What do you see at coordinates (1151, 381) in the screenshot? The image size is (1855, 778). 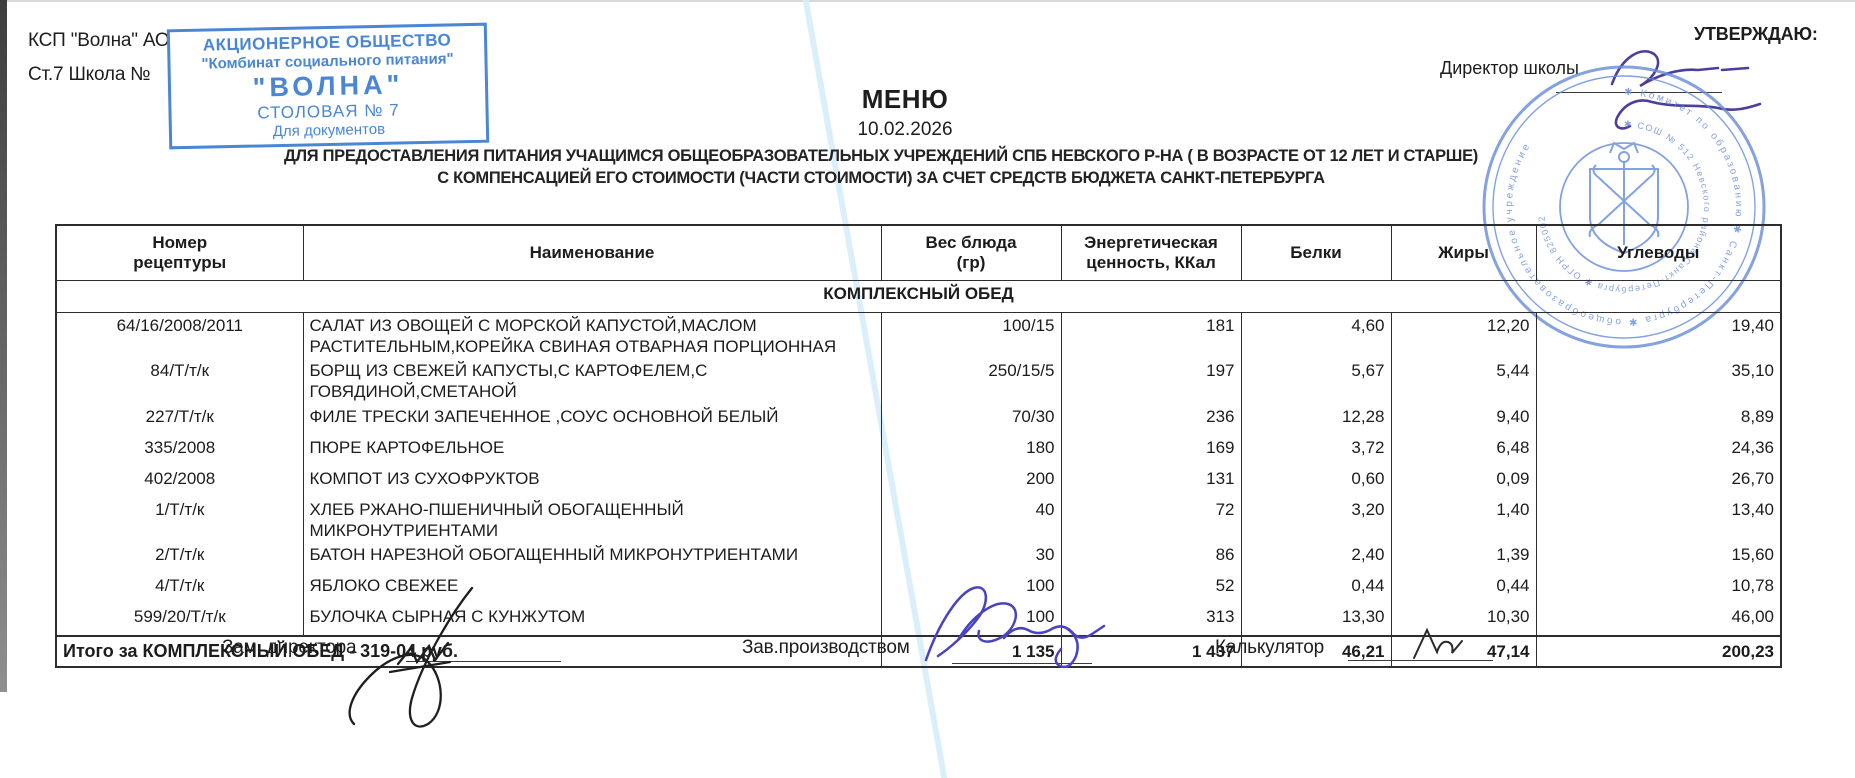 I see `cell-kcal: 197` at bounding box center [1151, 381].